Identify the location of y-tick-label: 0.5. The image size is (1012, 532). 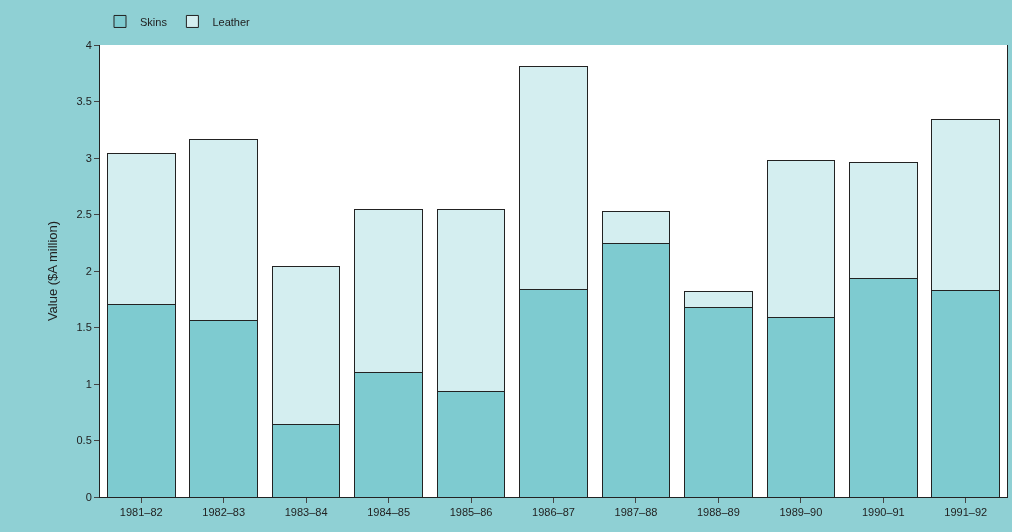
(84, 440).